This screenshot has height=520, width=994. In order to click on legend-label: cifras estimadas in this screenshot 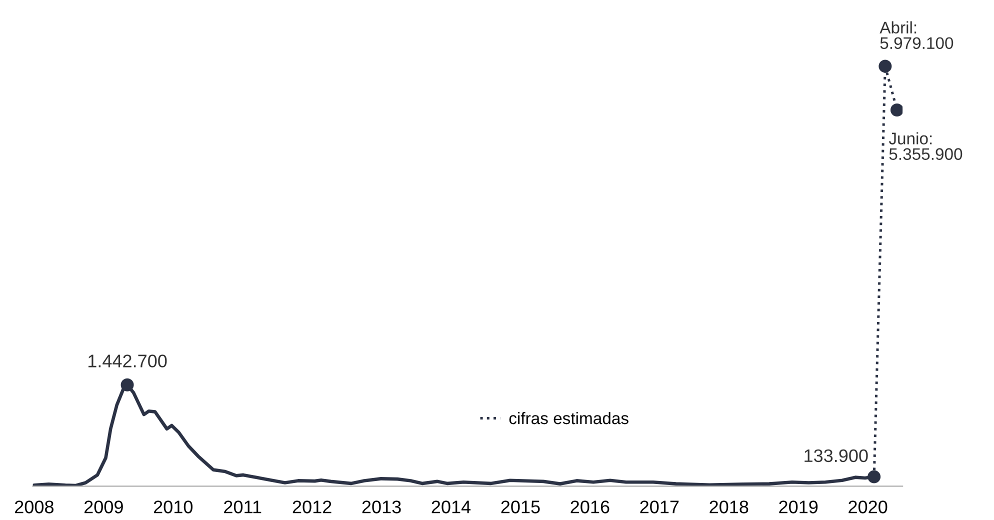, I will do `click(568, 418)`.